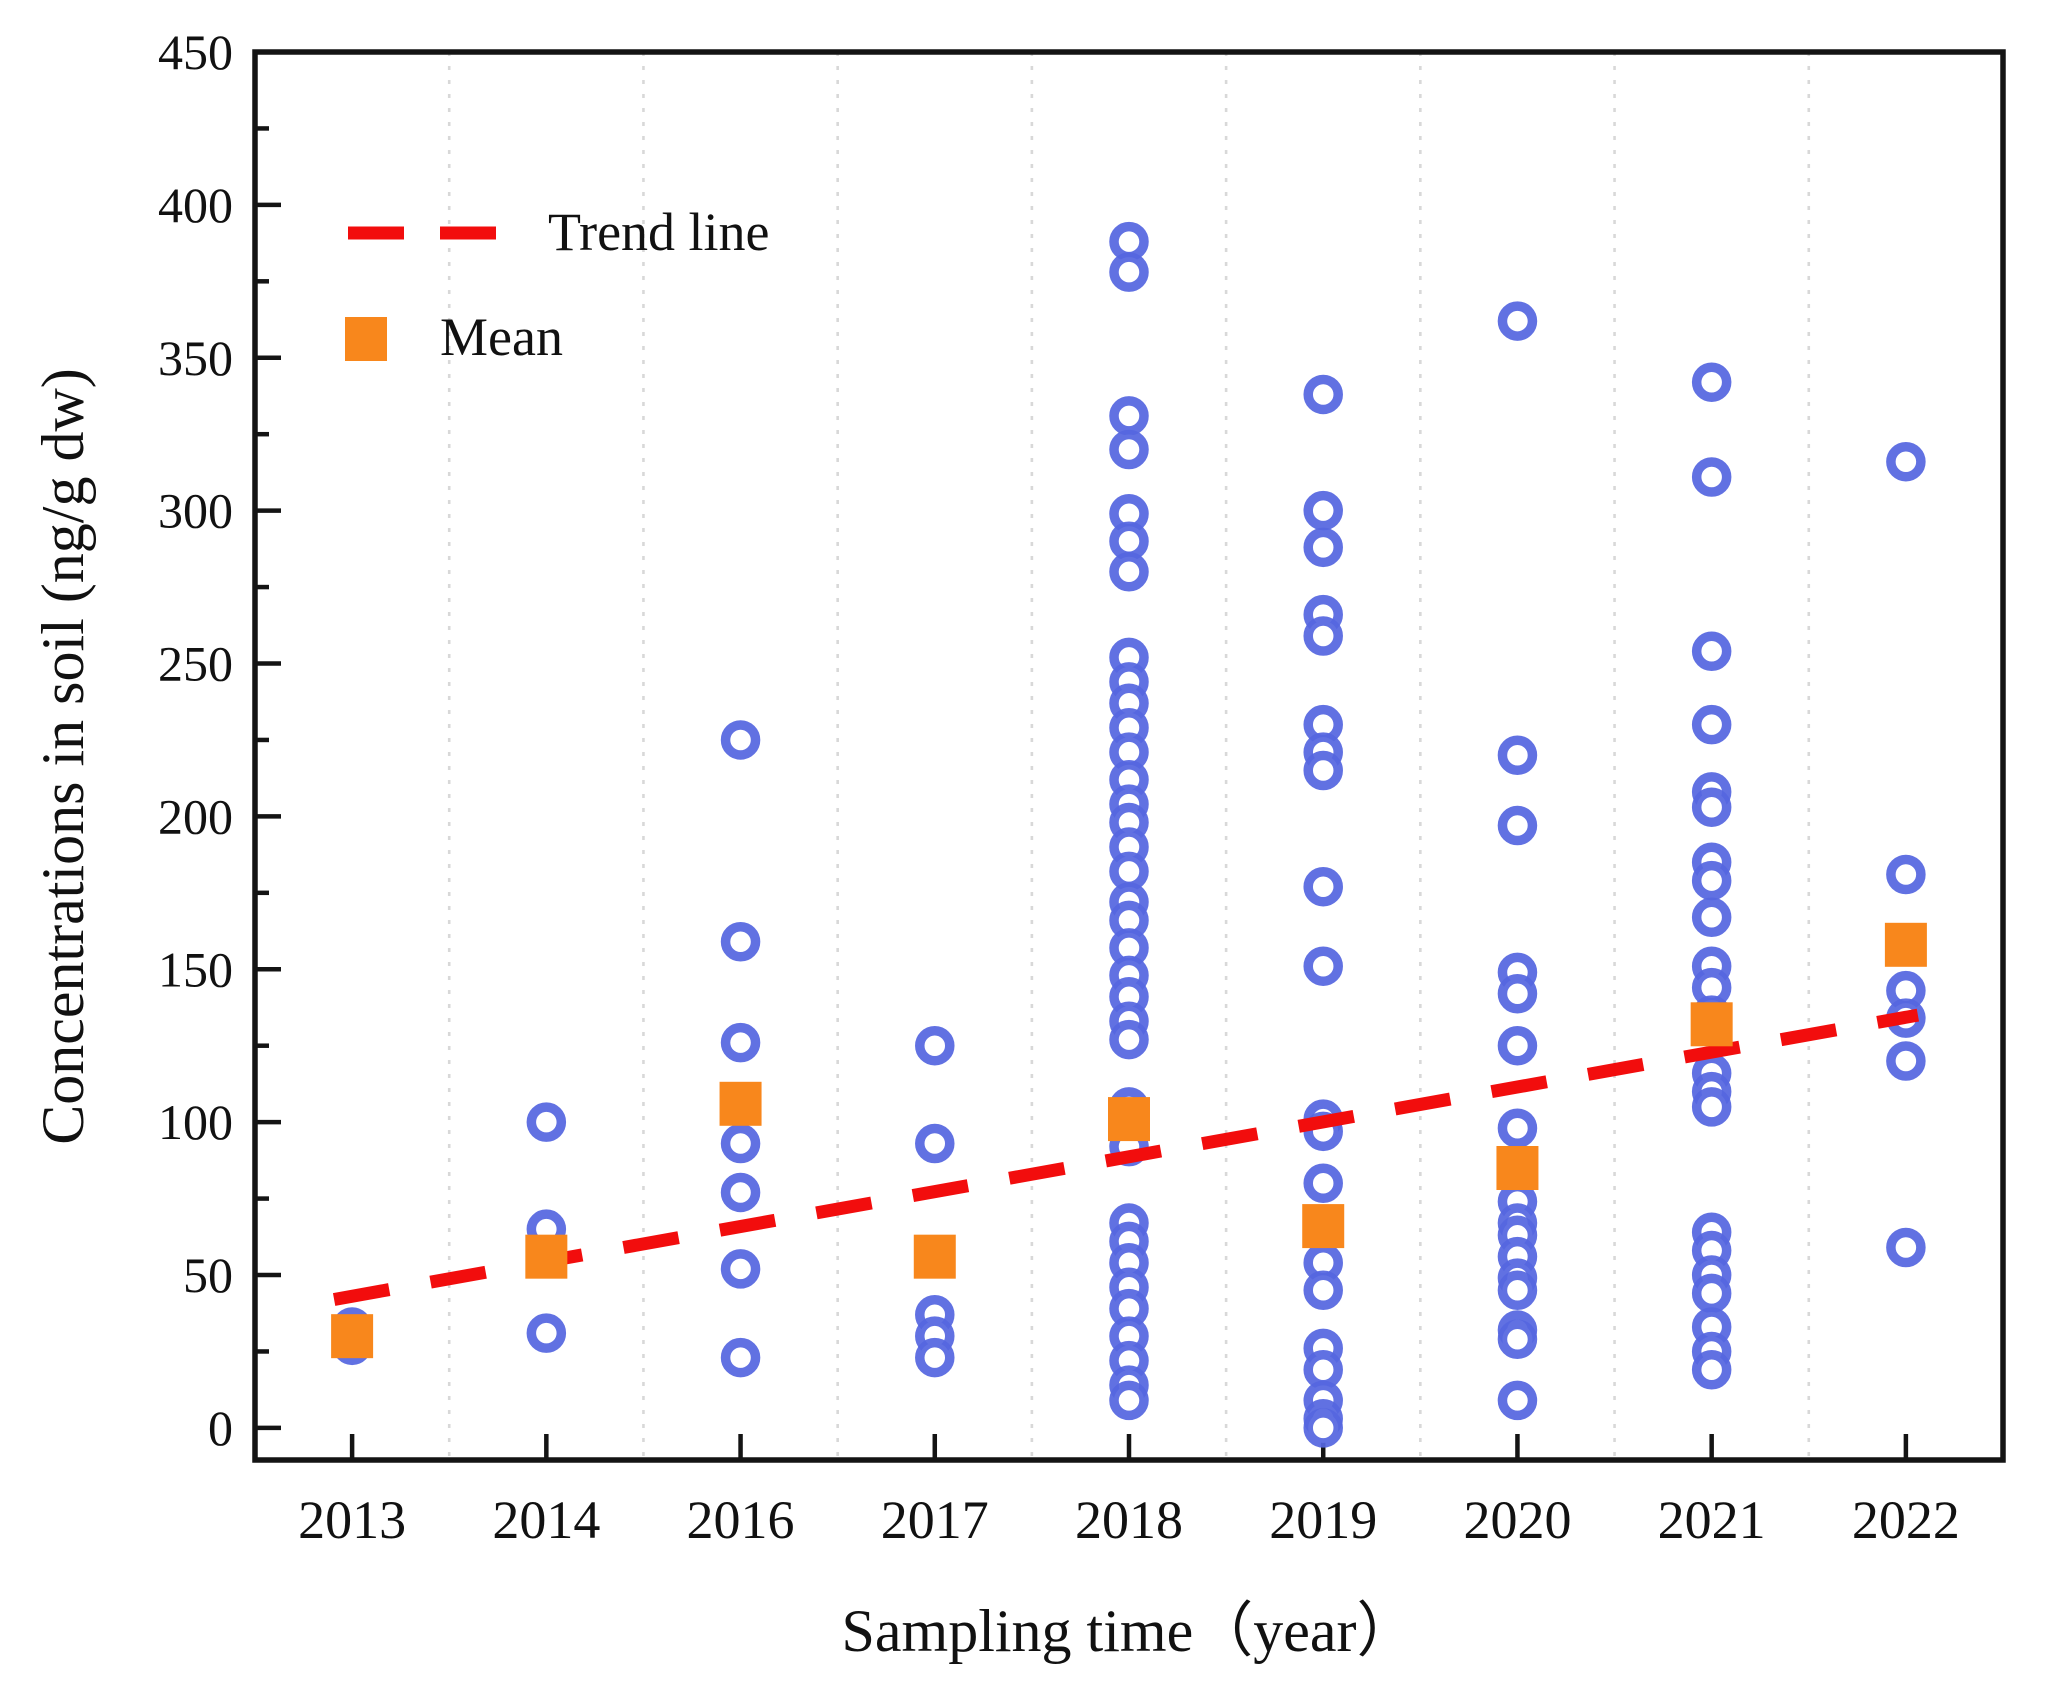 This screenshot has width=2056, height=1707. Describe the element at coordinates (195, 358) in the screenshot. I see `y-tick-label: 350` at that location.